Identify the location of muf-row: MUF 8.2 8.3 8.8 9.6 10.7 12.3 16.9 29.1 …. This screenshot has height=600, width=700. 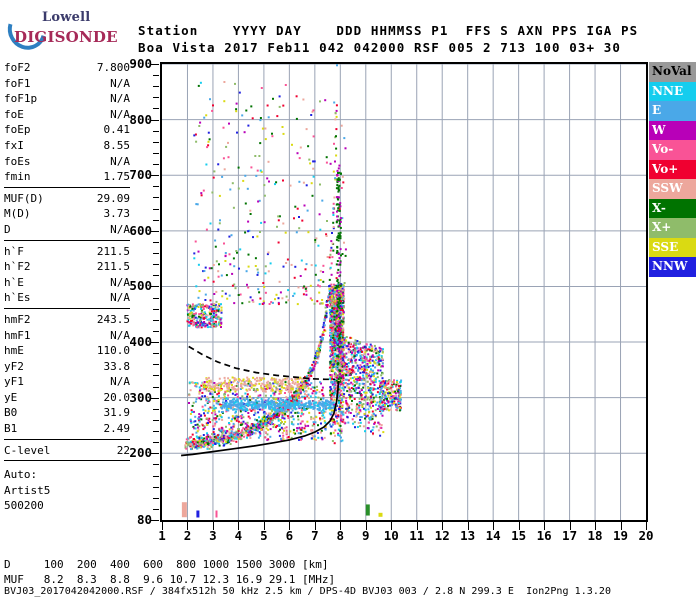
(170, 579).